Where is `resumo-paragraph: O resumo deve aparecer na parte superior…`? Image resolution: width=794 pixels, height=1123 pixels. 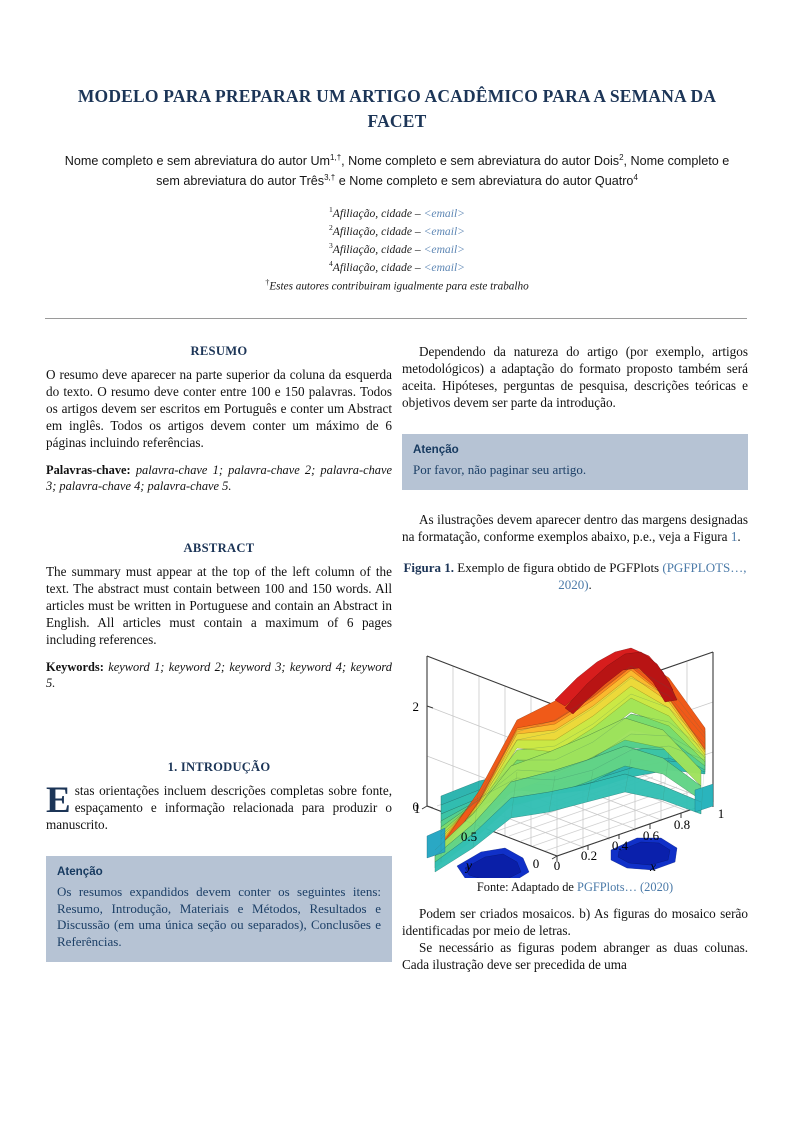
resumo-paragraph: O resumo deve aparecer na parte superior… is located at coordinates (219, 408).